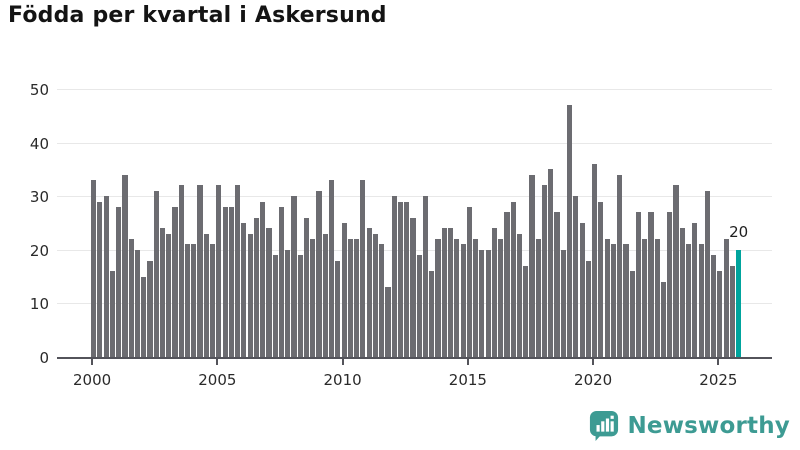 This screenshot has height=450, width=800. What do you see at coordinates (467, 380) in the screenshot?
I see `x-tick-label: 2015` at bounding box center [467, 380].